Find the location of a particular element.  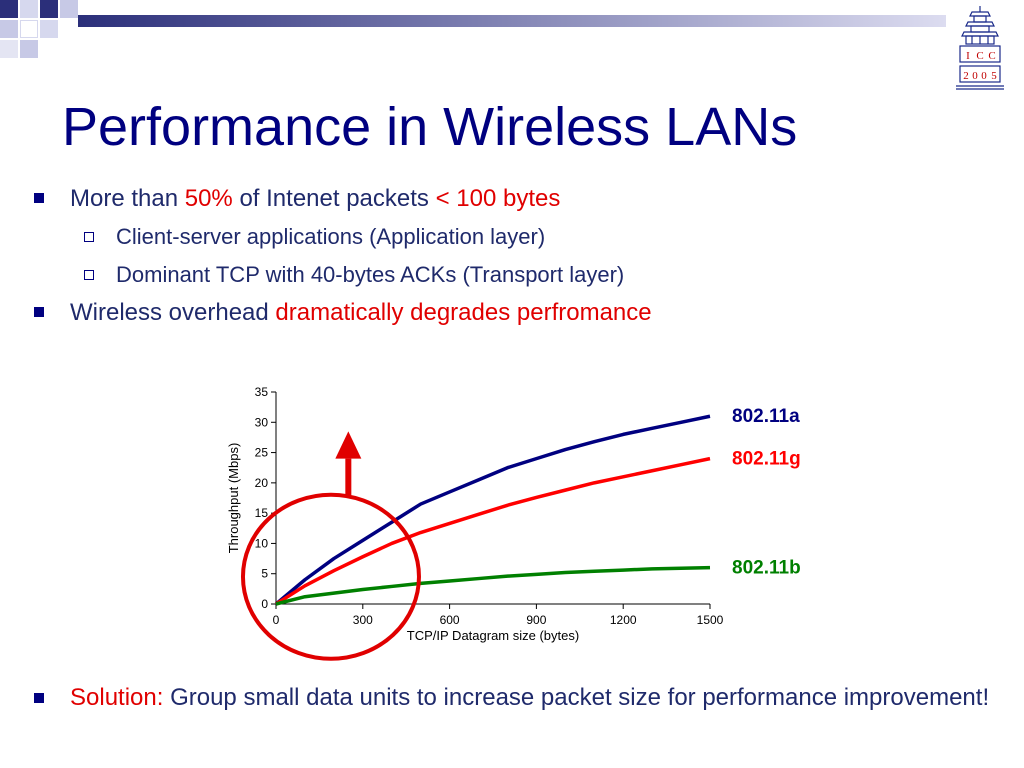

header-bar-gradient is located at coordinates (512, 21).